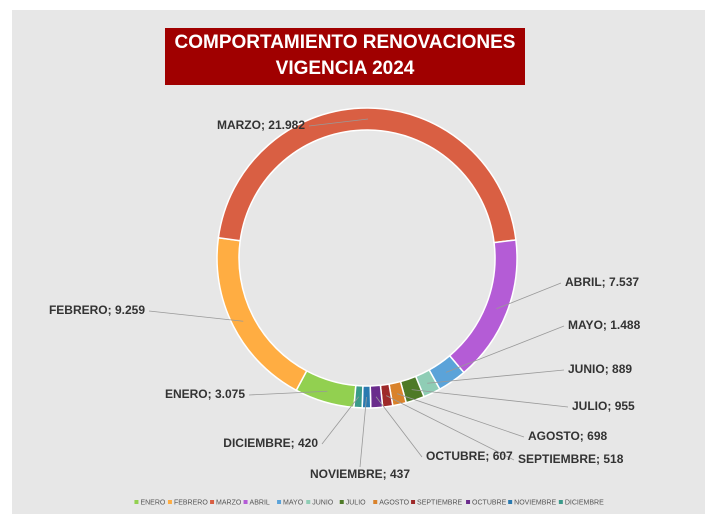 The height and width of the screenshot is (514, 715). Describe the element at coordinates (400, 474) in the screenshot. I see `label-value: 437` at that location.